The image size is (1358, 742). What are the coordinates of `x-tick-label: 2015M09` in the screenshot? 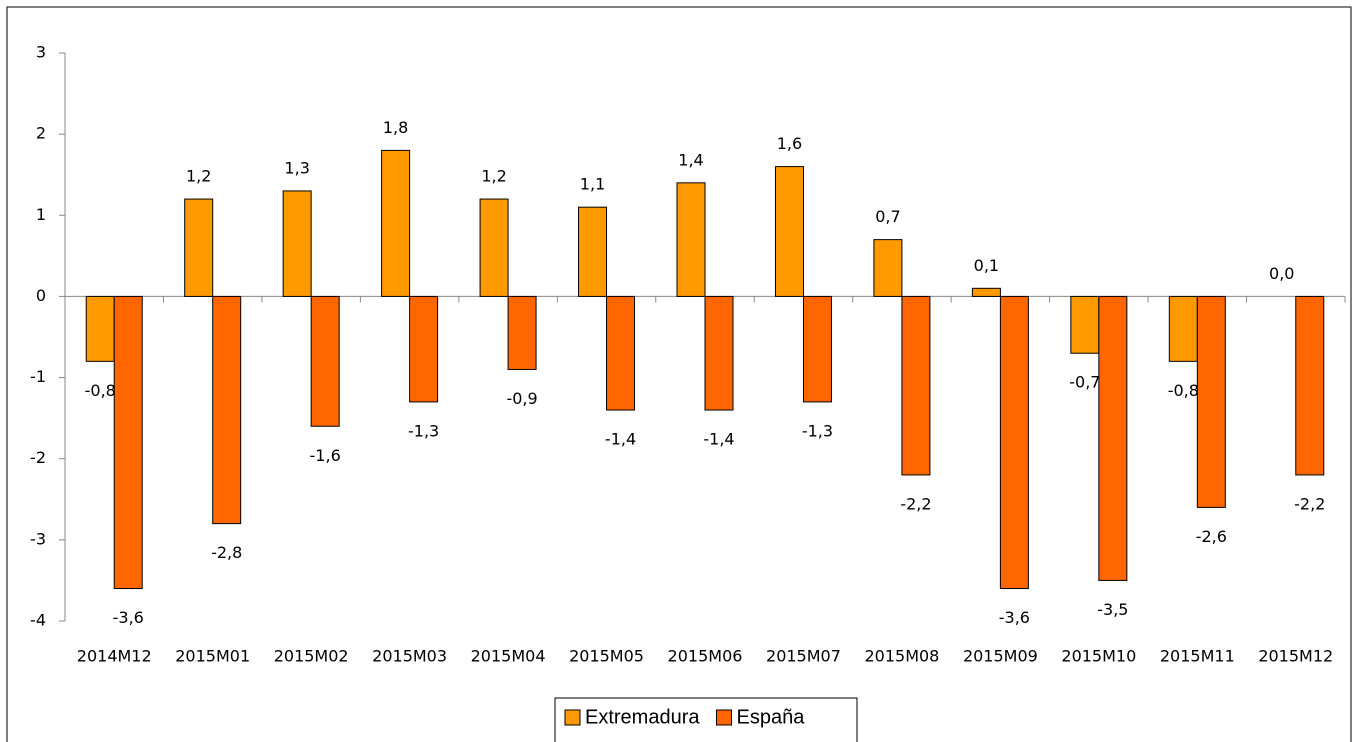 It's located at (1000, 656).